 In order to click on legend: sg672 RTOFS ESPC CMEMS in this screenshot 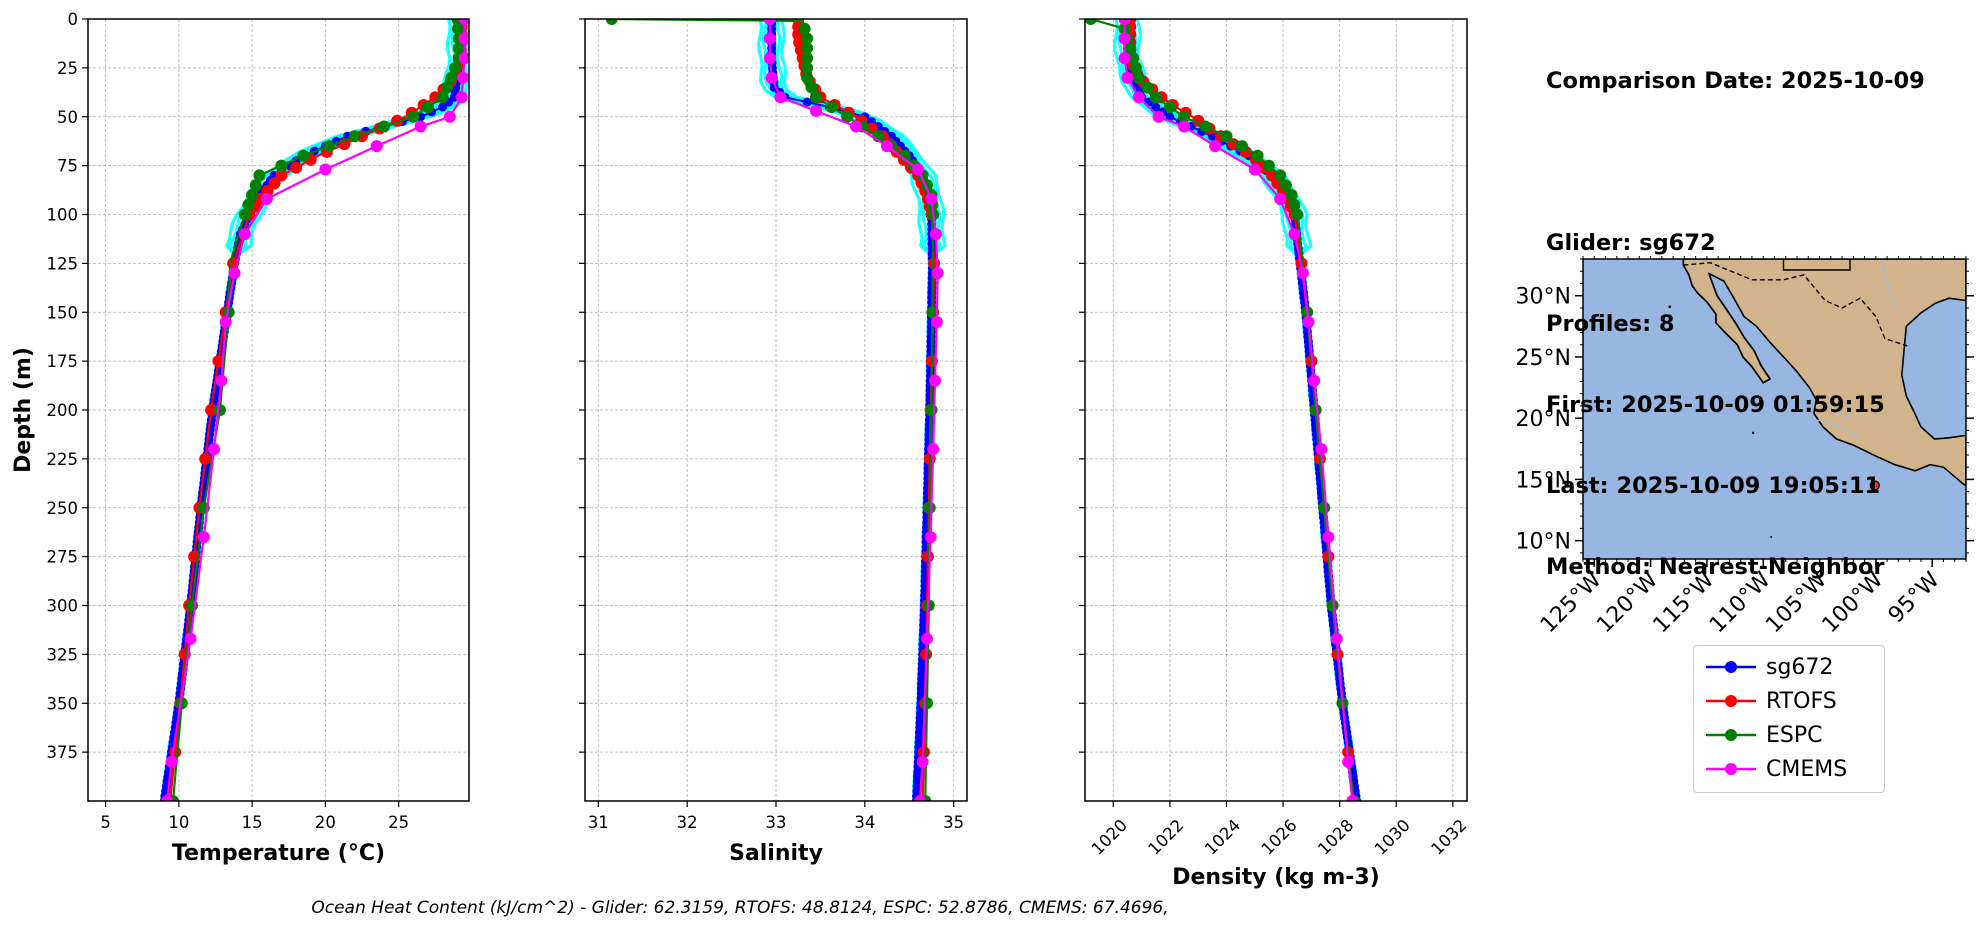, I will do `click(1789, 719)`.